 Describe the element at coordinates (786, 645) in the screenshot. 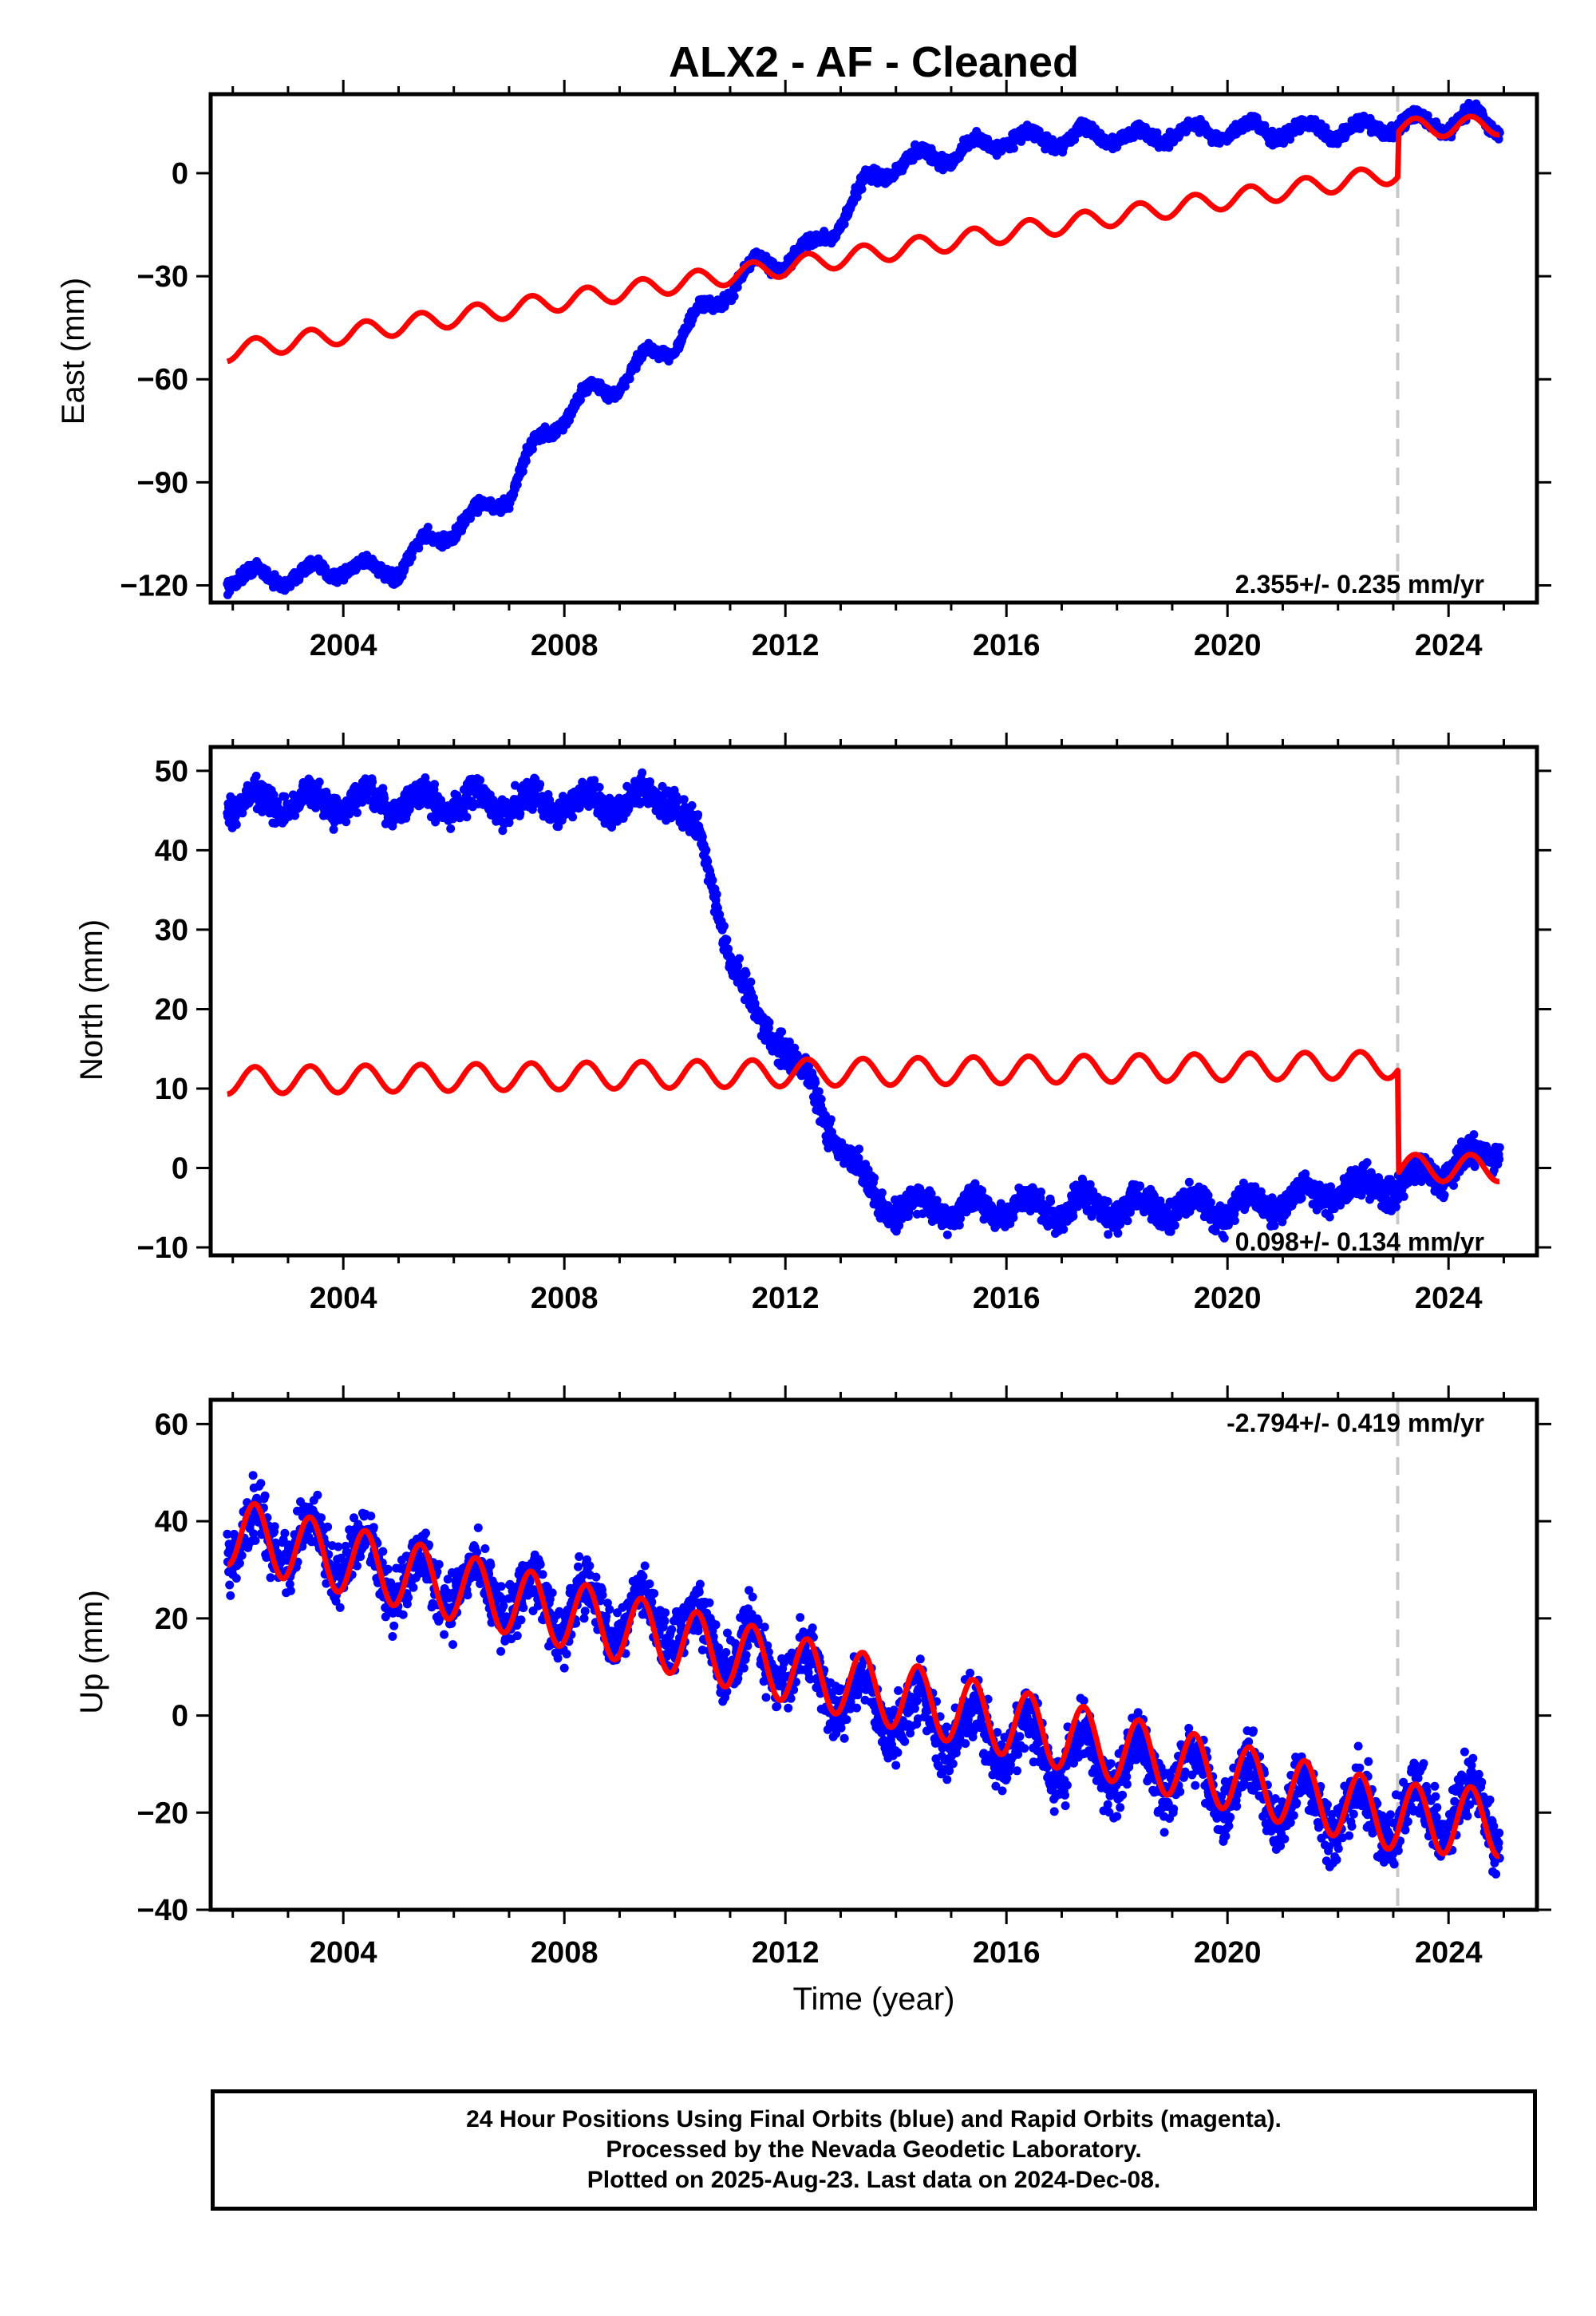

I see `east-x-tick-label: 2012` at that location.